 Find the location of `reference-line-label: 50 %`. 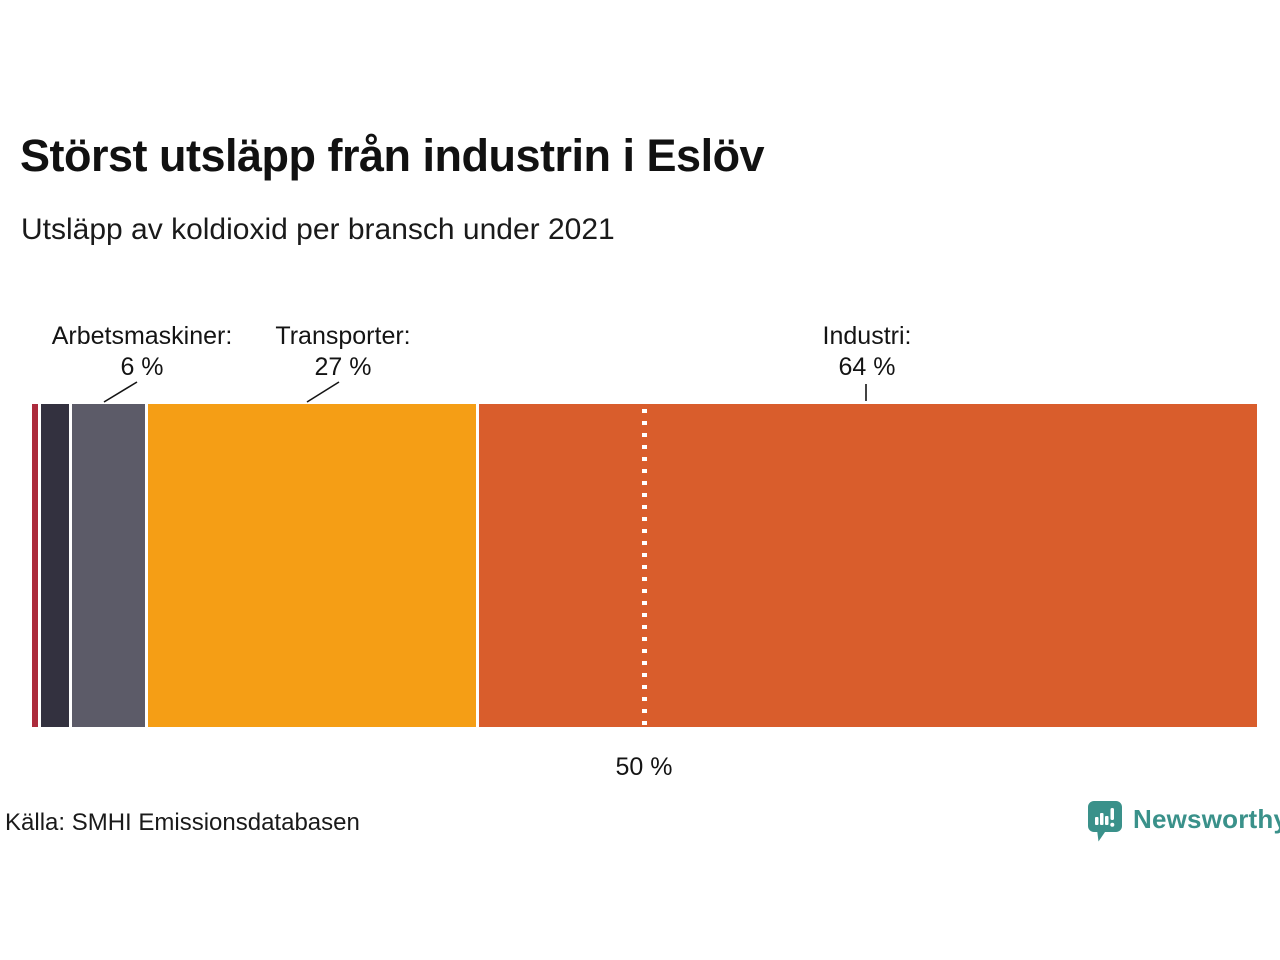

reference-line-label: 50 % is located at coordinates (644, 767).